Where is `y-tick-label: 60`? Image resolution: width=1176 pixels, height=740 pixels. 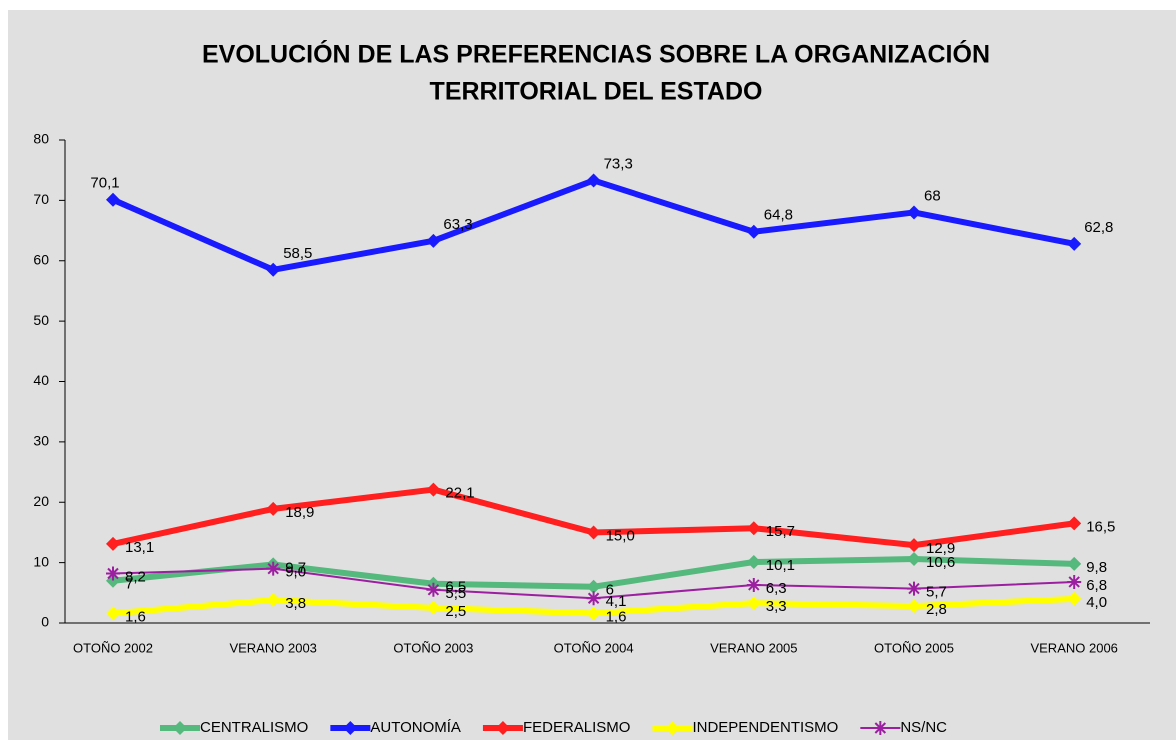
y-tick-label: 60 is located at coordinates (41, 259).